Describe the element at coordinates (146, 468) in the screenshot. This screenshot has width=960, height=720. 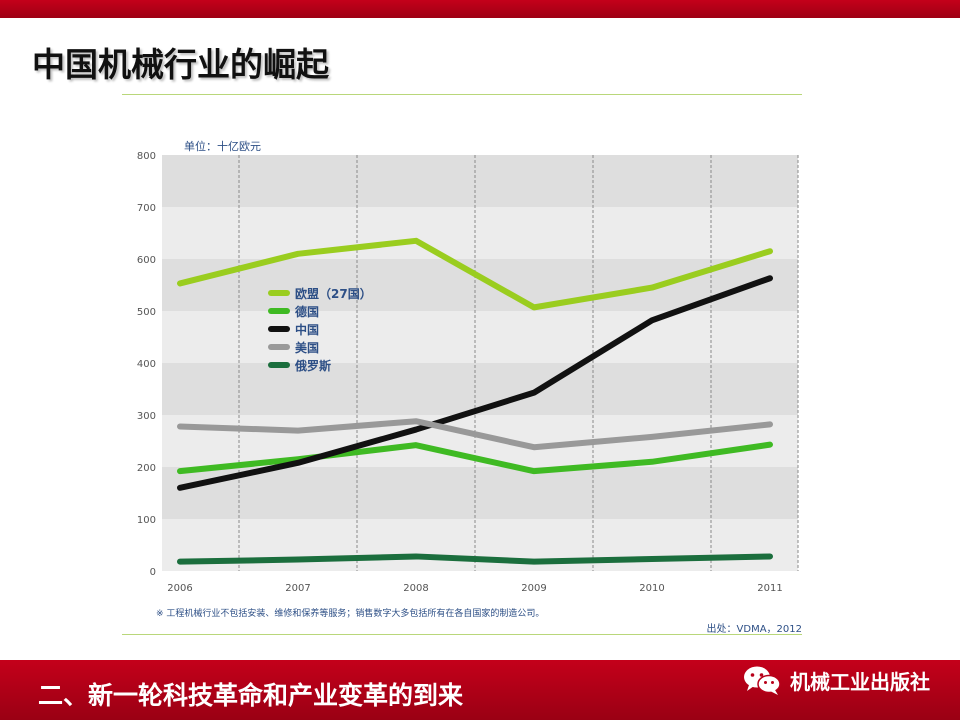
I see `y-tick-label: 200` at that location.